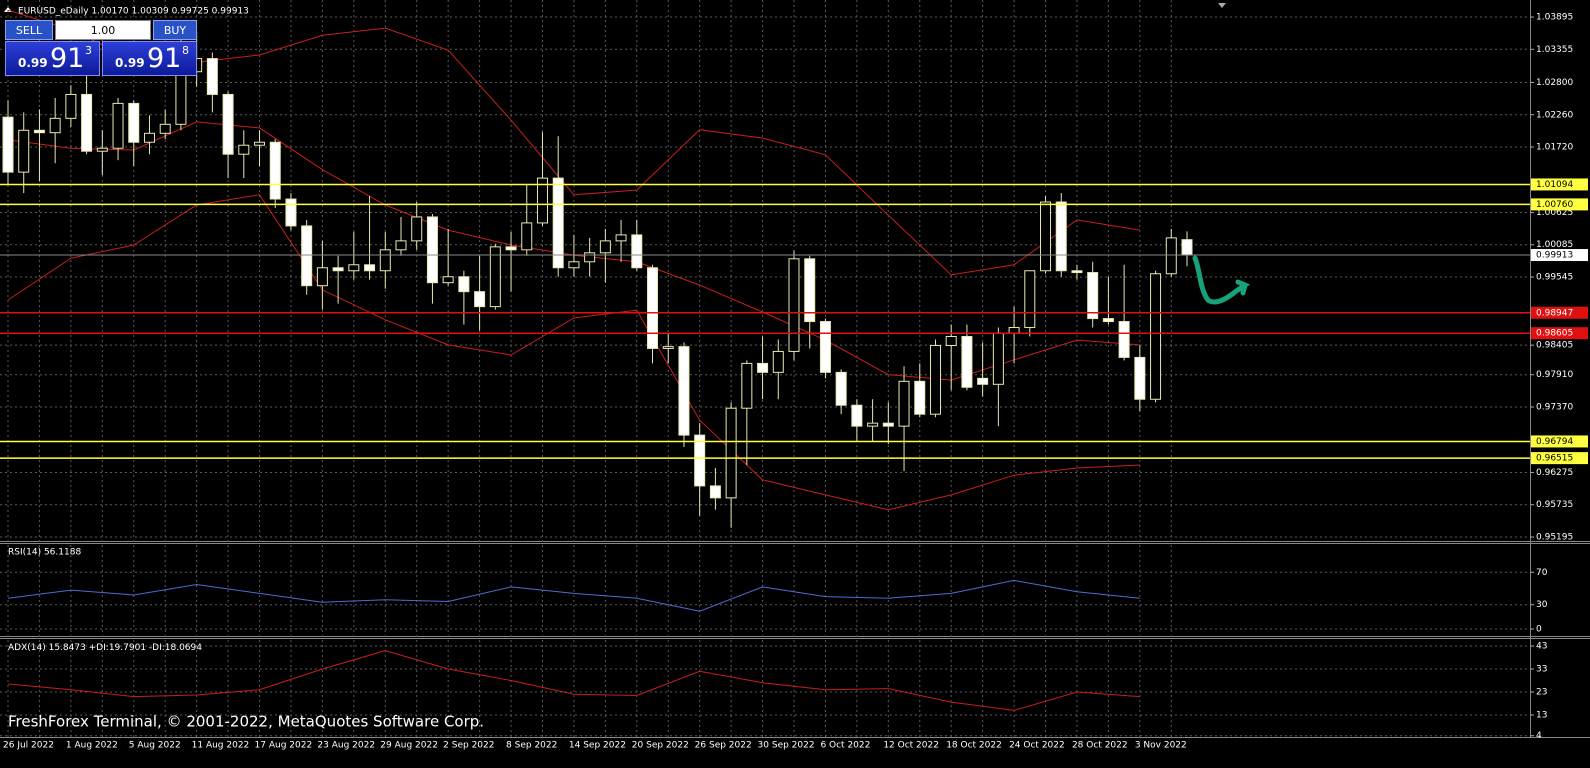  Describe the element at coordinates (1554, 148) in the screenshot. I see `y-tick-label: 1.01720` at that location.